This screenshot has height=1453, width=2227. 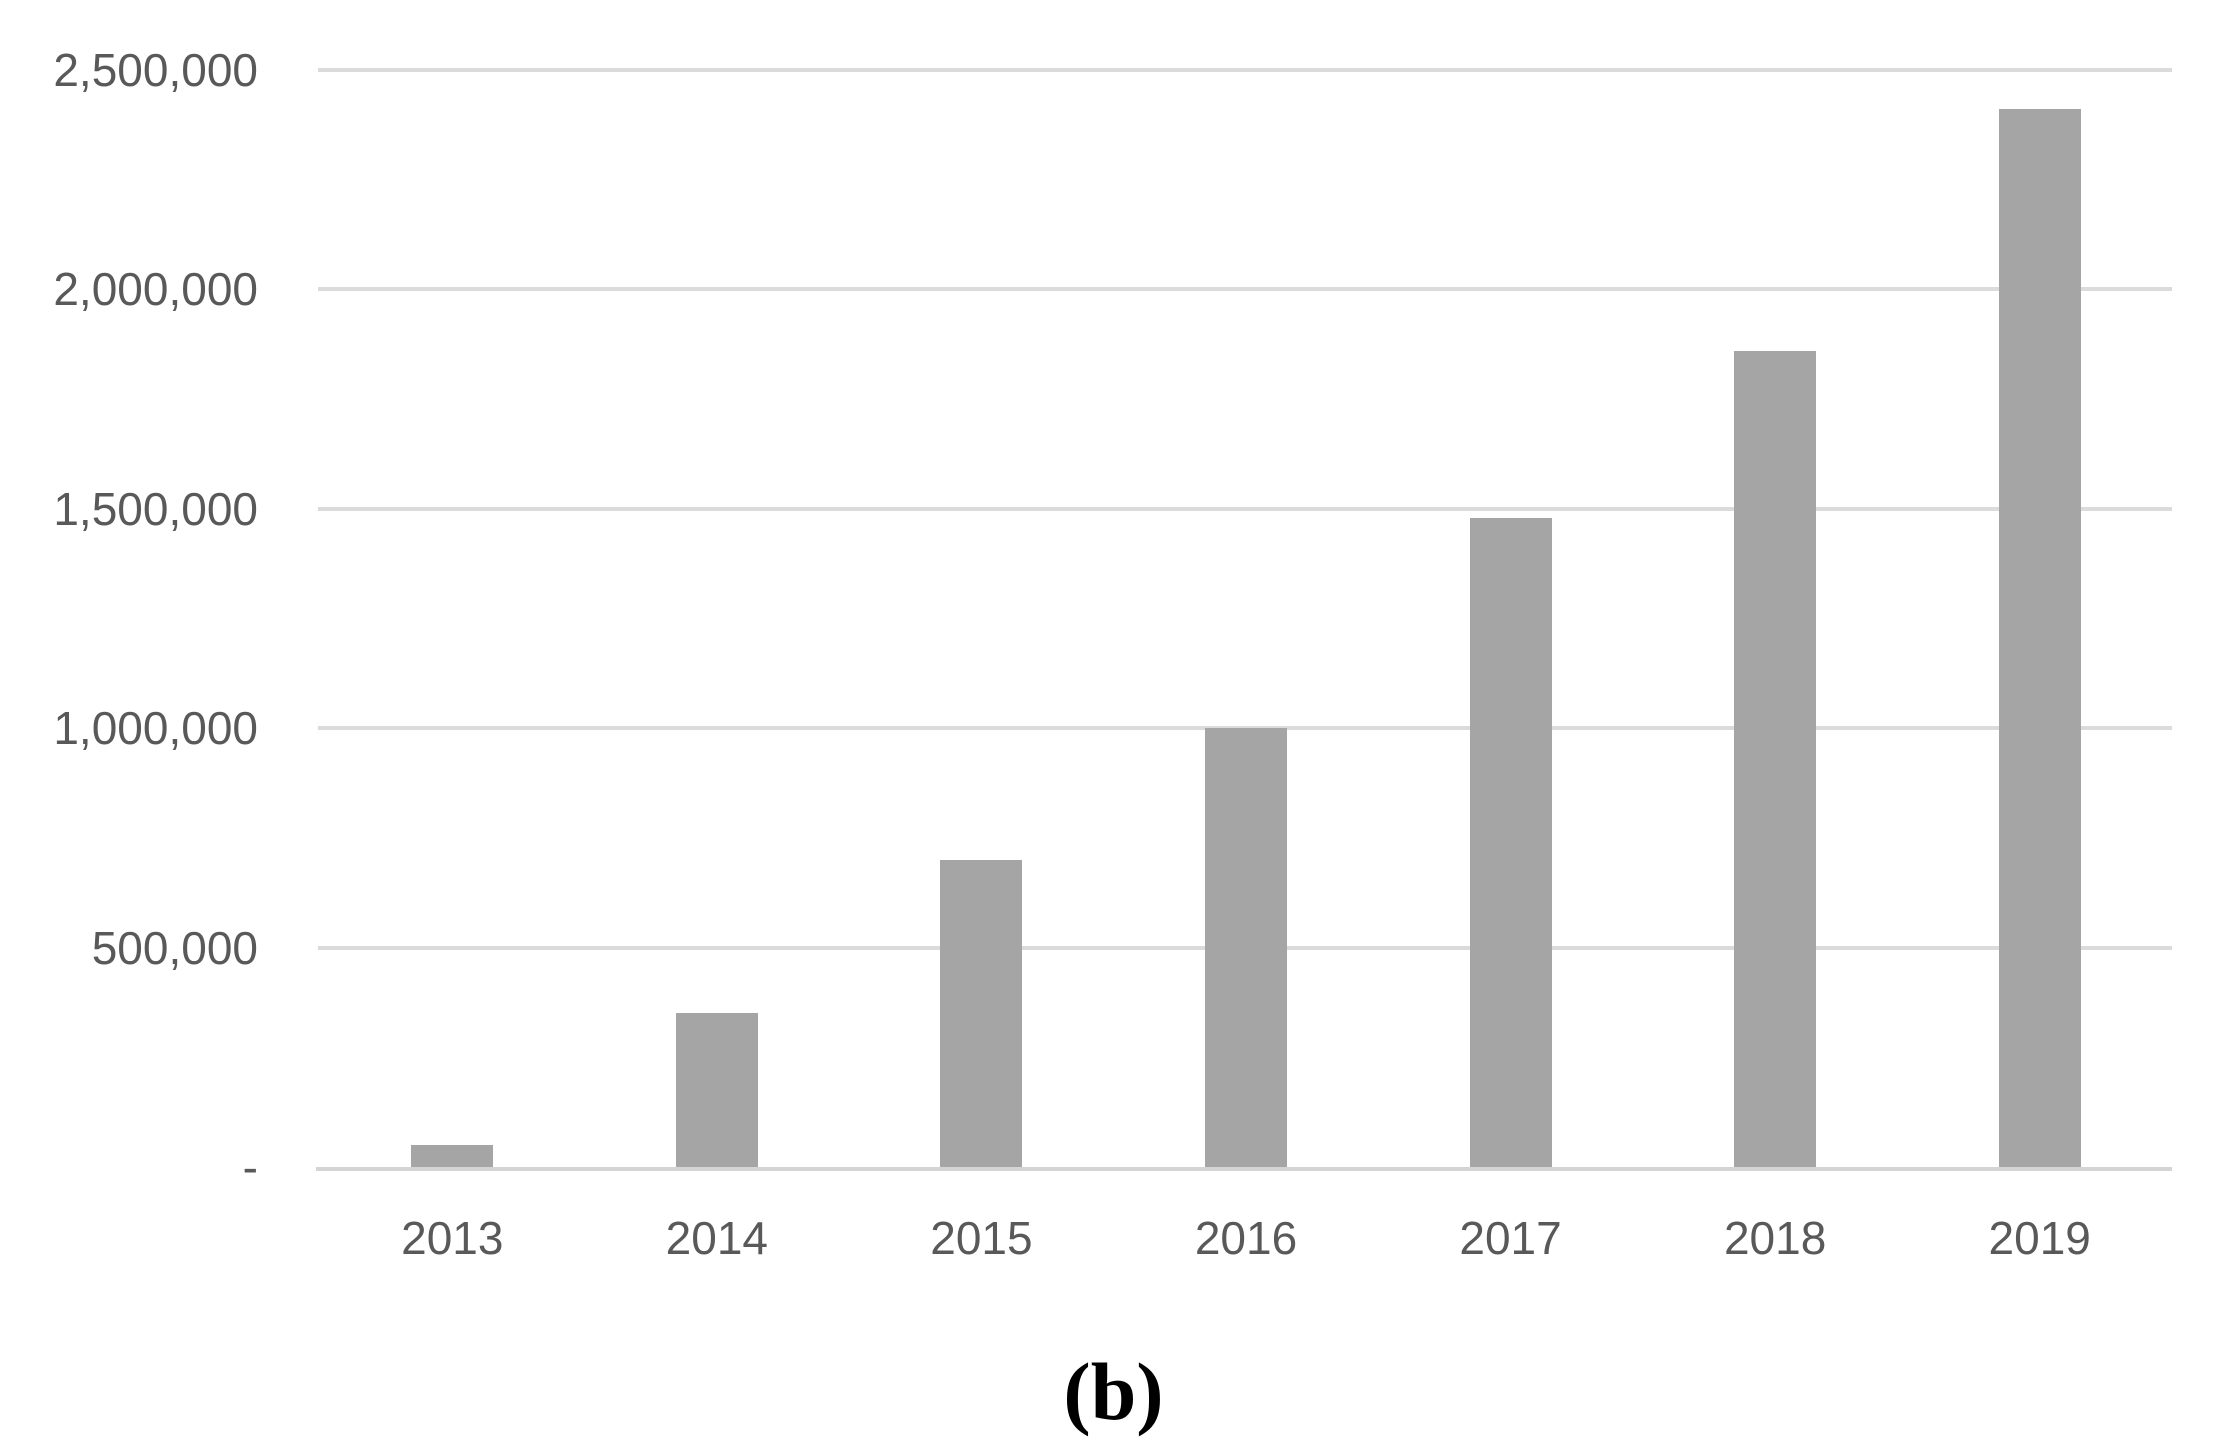 I want to click on bar-2019, so click(x=2039, y=638).